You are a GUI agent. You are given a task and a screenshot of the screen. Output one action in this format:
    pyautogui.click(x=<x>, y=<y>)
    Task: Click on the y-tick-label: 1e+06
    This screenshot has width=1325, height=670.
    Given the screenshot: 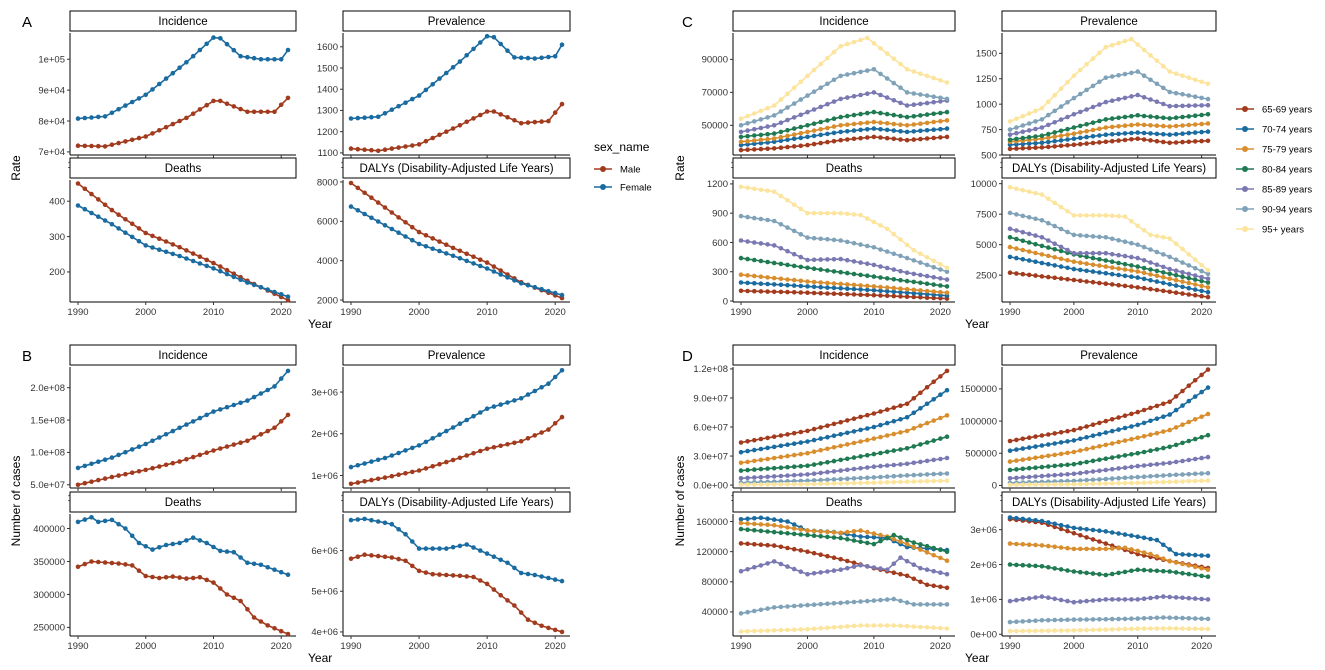 What is the action you would take?
    pyautogui.click(x=324, y=476)
    